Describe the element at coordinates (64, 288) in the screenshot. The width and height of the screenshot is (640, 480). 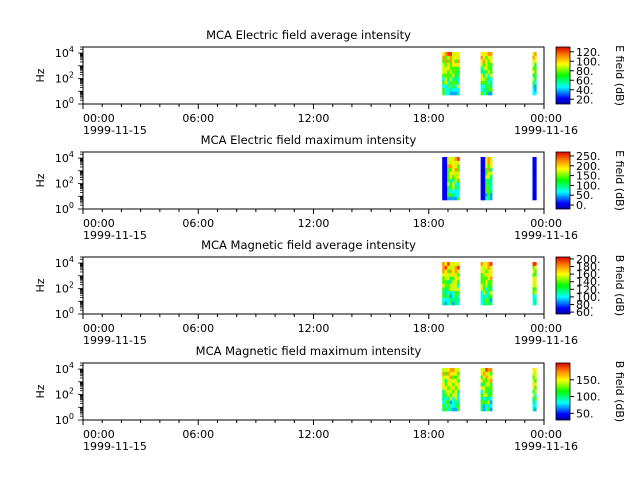
I see `y-tick-label: 10²` at that location.